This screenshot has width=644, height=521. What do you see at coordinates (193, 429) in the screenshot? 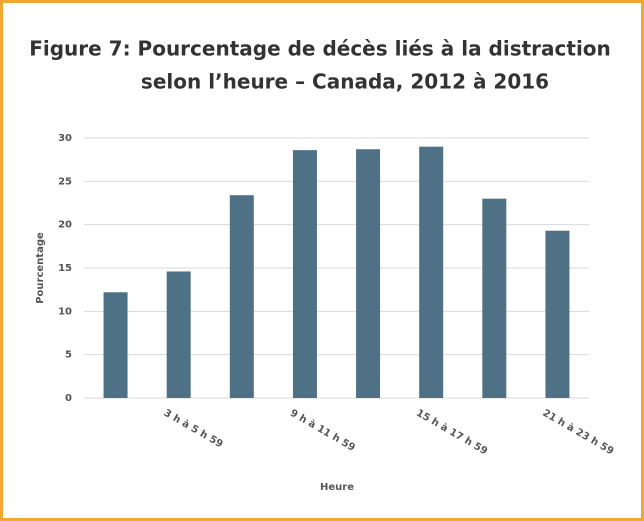
I see `x-tick-label: 3 h à 5 h 59` at bounding box center [193, 429].